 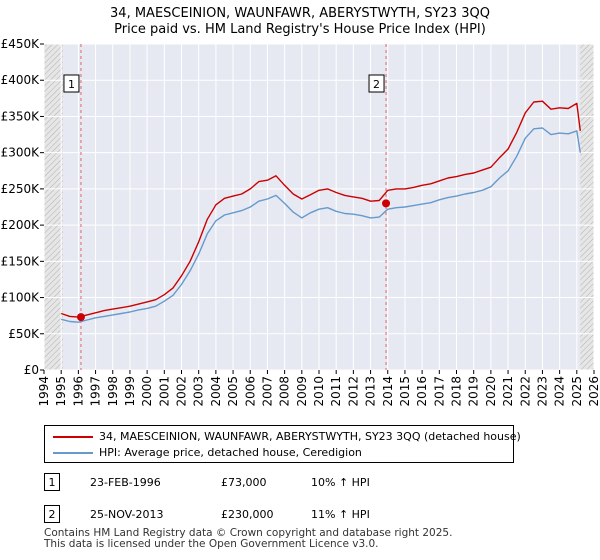 I want to click on x-tick-label: 2024, so click(x=560, y=391).